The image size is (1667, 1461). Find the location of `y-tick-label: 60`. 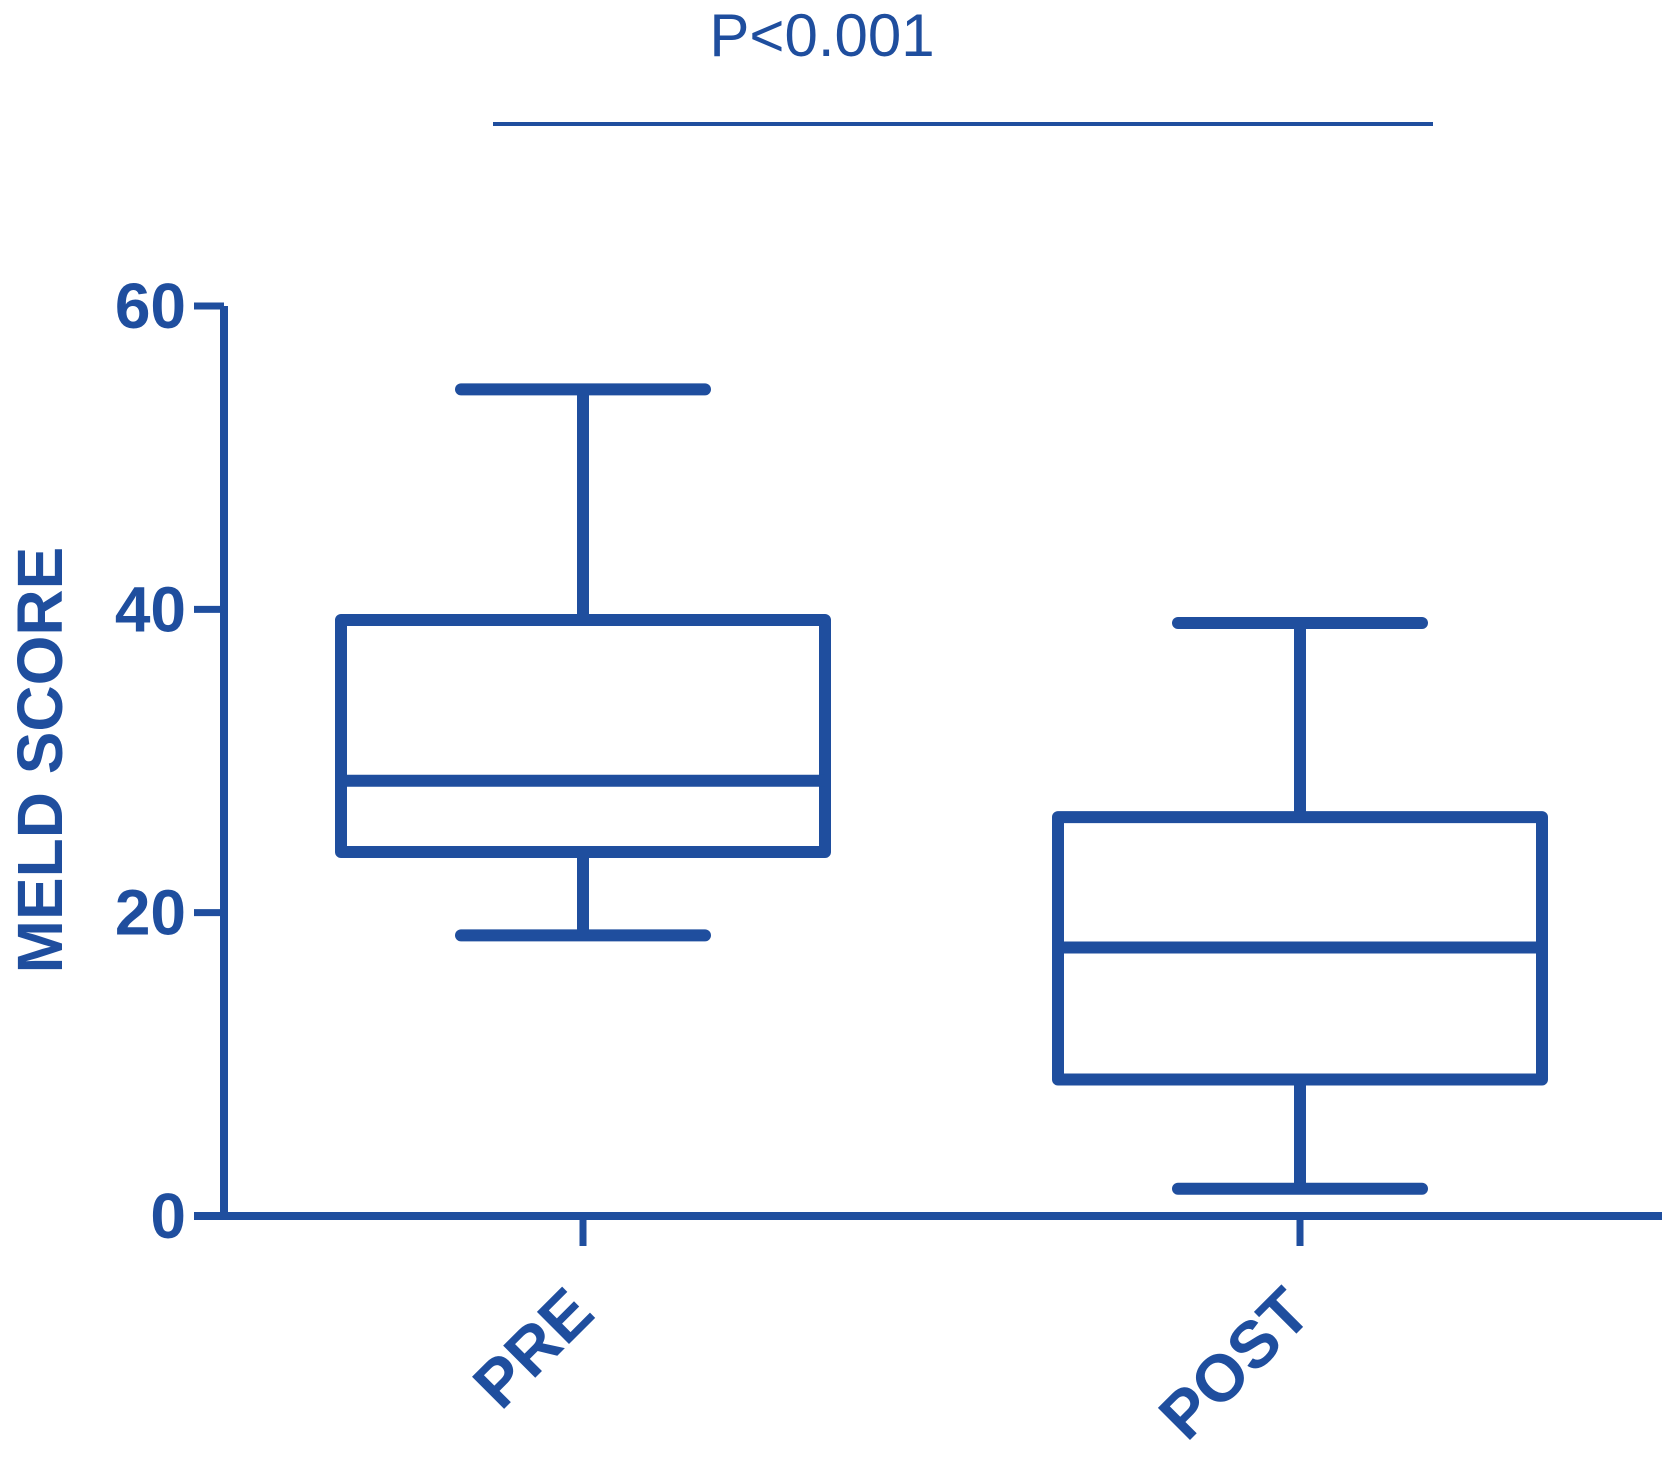

y-tick-label: 60 is located at coordinates (150, 306).